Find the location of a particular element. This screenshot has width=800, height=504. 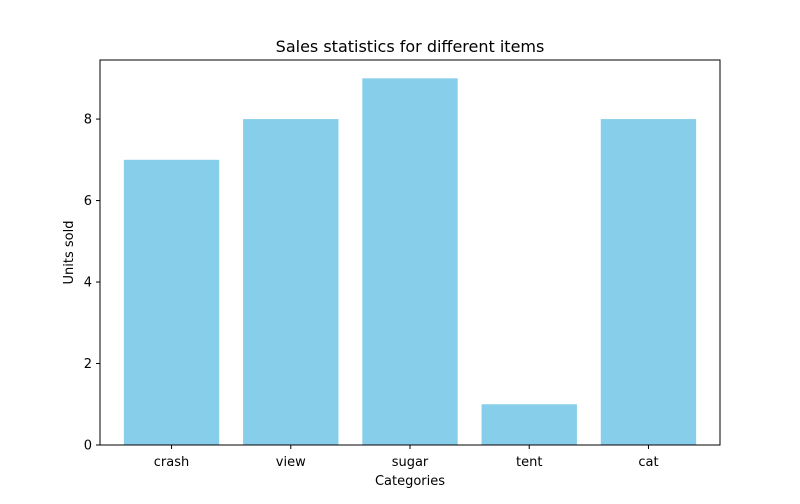

y-axis-label: Units sold is located at coordinates (69, 253).